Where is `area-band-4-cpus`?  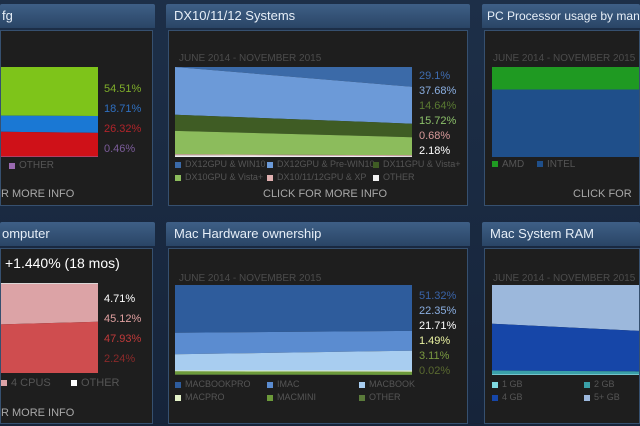
area-band-4-cpus is located at coordinates (49, 347).